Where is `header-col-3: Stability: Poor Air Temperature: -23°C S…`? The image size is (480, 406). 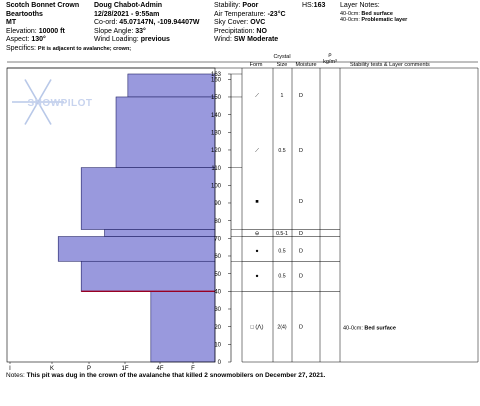
header-col-3: Stability: Poor Air Temperature: -23°C S… is located at coordinates (250, 23).